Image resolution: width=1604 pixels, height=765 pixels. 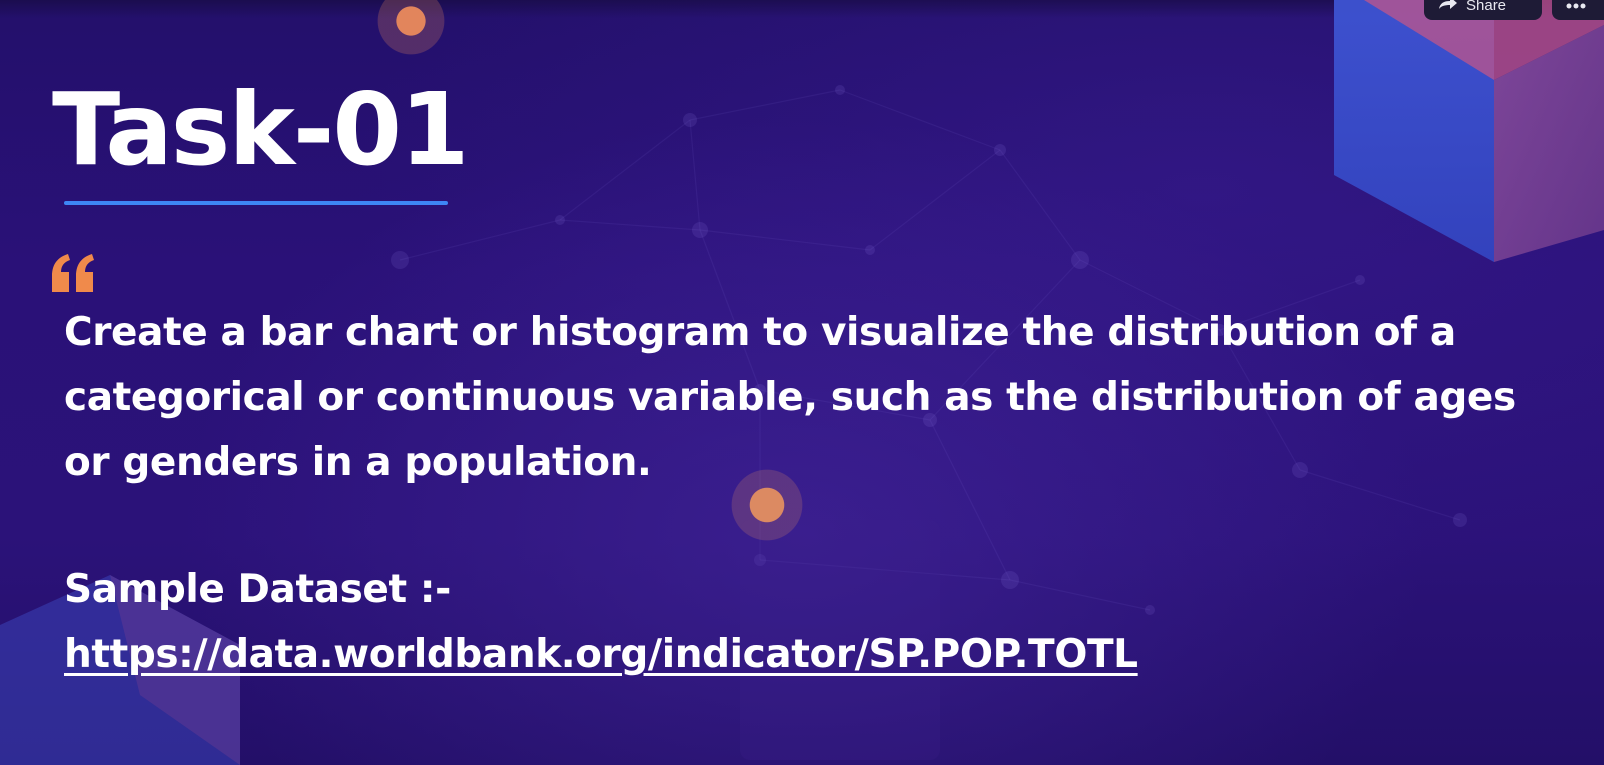 What do you see at coordinates (1486, 7) in the screenshot?
I see `share-label: Share` at bounding box center [1486, 7].